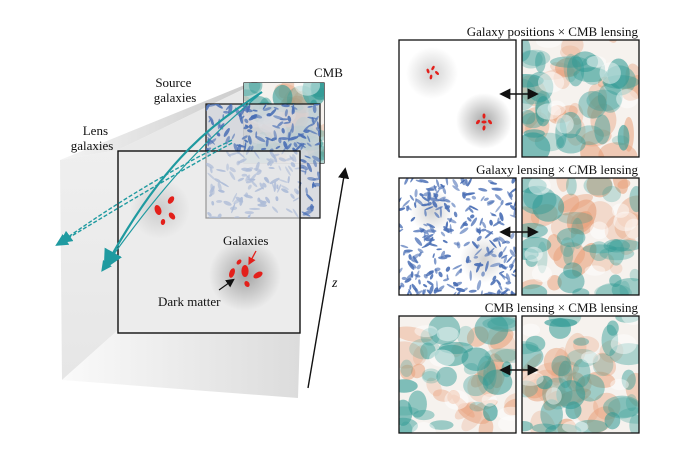 Image resolution: width=700 pixels, height=474 pixels. What do you see at coordinates (159, 121) in the screenshot?
I see `tunnel-top-face` at bounding box center [159, 121].